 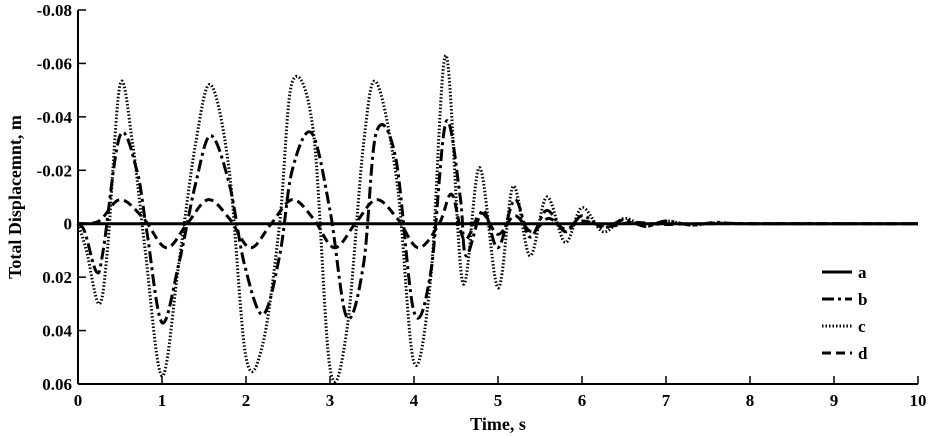 I want to click on series-d-line, so click(x=498, y=221).